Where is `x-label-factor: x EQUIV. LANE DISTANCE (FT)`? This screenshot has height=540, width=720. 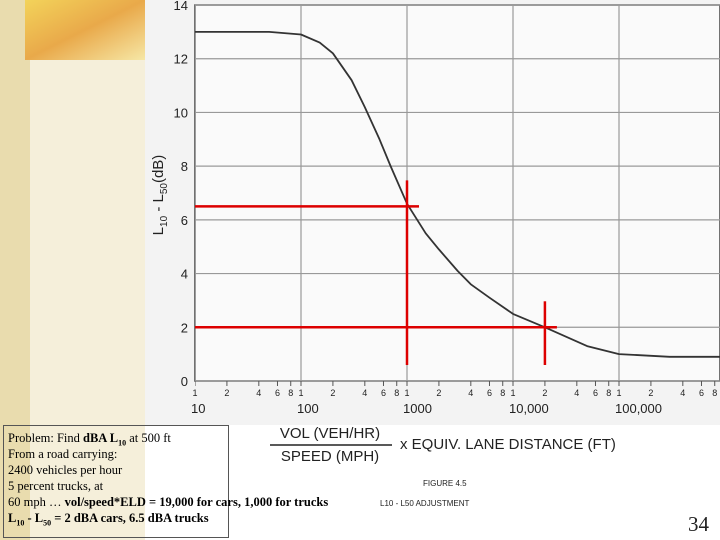
x-label-factor: x EQUIV. LANE DISTANCE (FT) is located at coordinates (508, 444).